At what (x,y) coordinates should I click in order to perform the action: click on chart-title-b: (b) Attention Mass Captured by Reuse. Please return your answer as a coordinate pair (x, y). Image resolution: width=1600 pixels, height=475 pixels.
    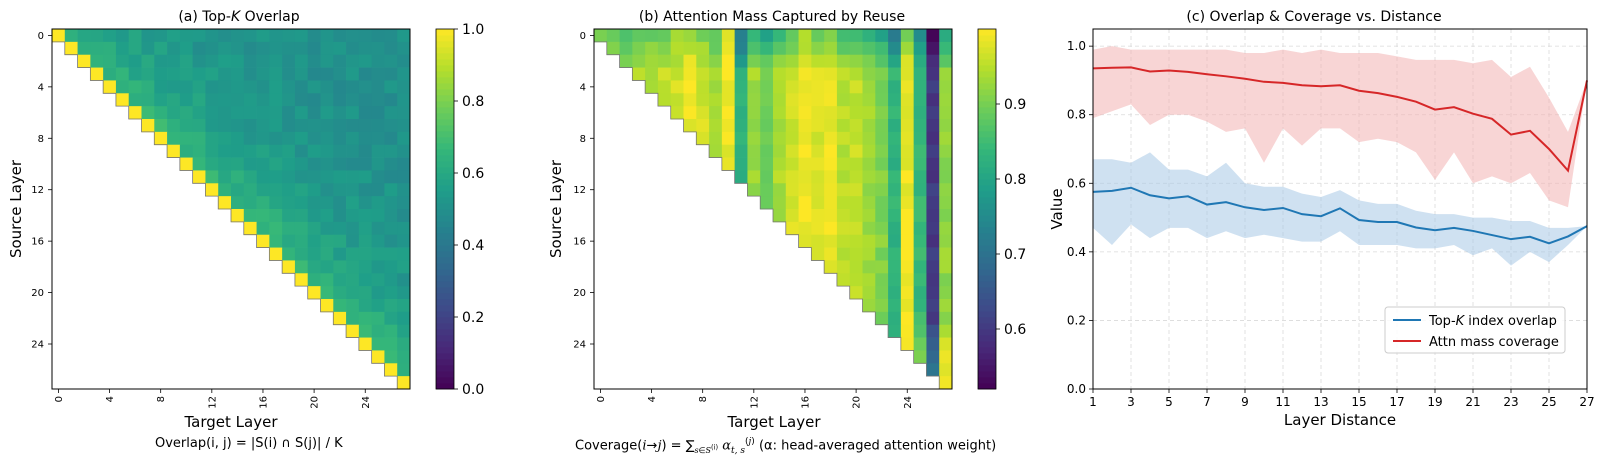
    Looking at the image, I should click on (772, 17).